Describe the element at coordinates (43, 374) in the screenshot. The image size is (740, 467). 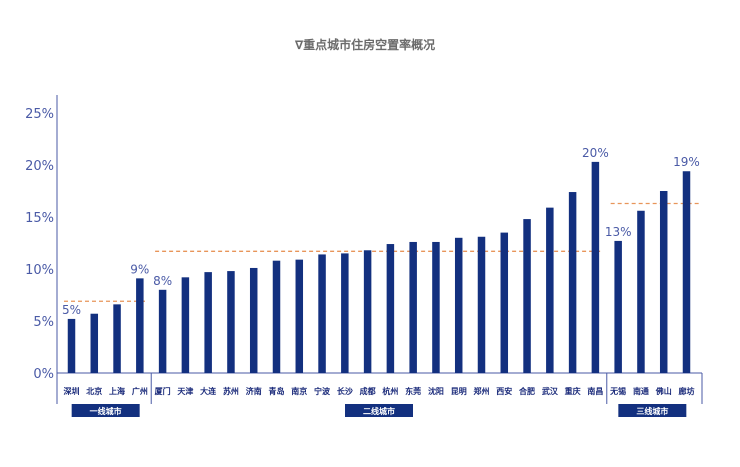
I see `y-tick-label: 0%` at that location.